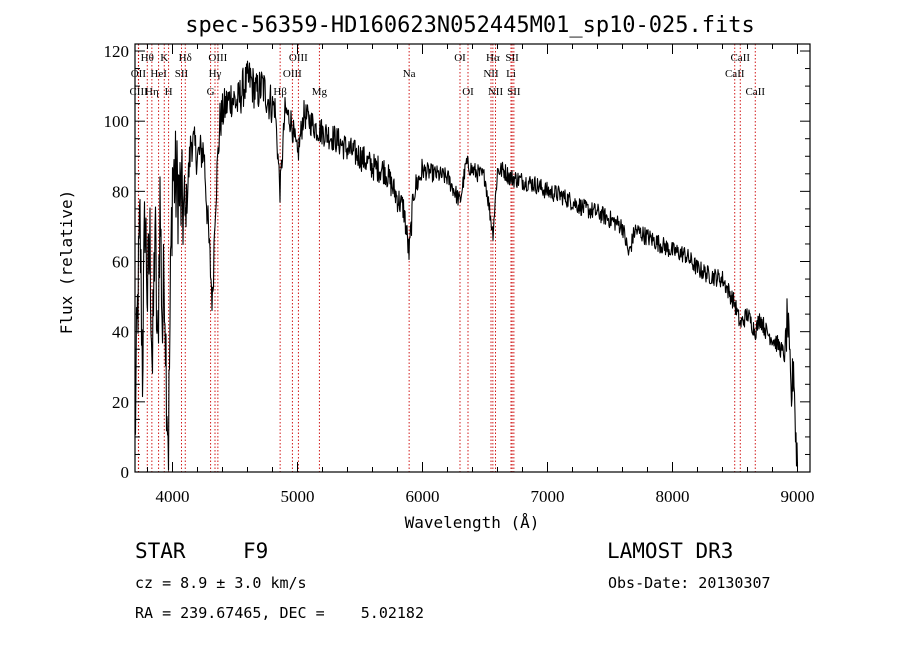 The image size is (900, 649). Describe the element at coordinates (120, 262) in the screenshot. I see `y-tick-label: 60` at that location.